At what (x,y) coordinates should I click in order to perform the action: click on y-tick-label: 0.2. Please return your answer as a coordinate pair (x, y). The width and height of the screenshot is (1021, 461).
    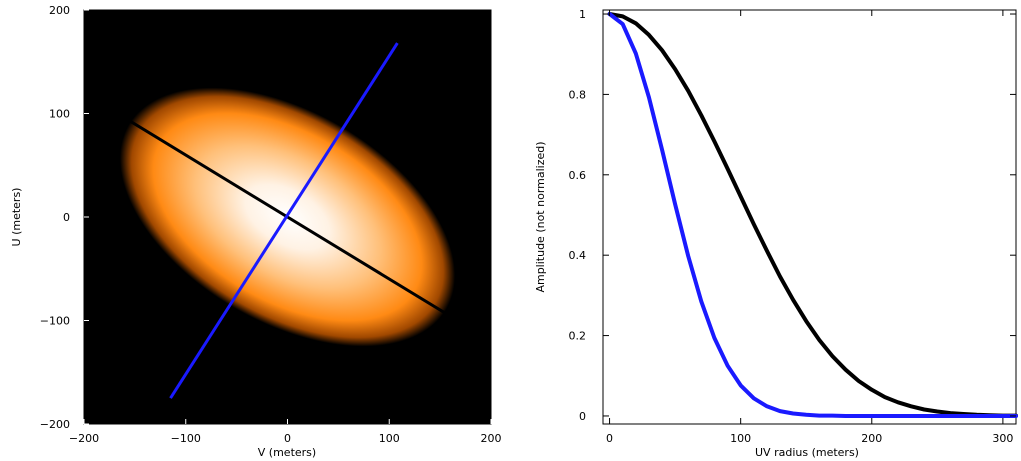
    Looking at the image, I should click on (578, 336).